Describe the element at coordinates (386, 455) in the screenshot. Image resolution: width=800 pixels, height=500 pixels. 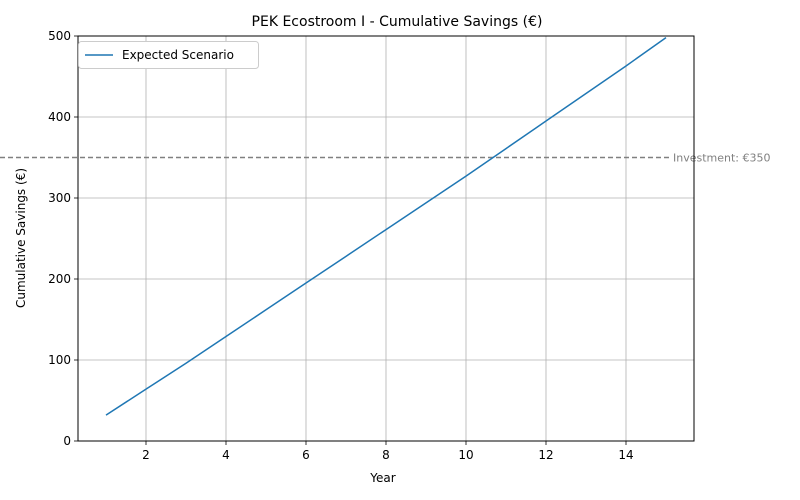
I see `x-tick-label: 8` at that location.